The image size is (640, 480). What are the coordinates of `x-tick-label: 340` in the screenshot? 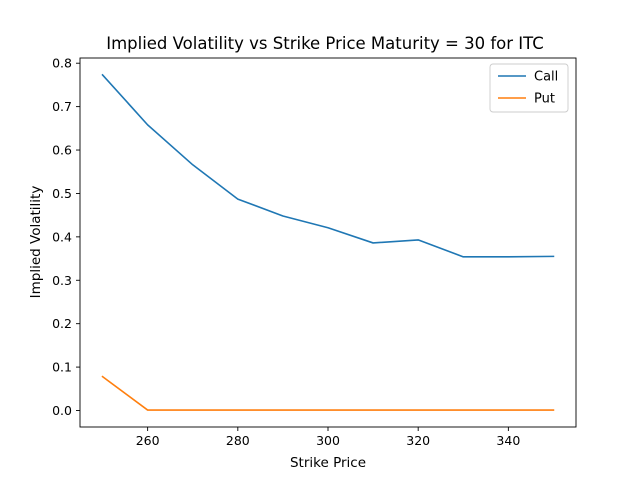 It's located at (508, 440).